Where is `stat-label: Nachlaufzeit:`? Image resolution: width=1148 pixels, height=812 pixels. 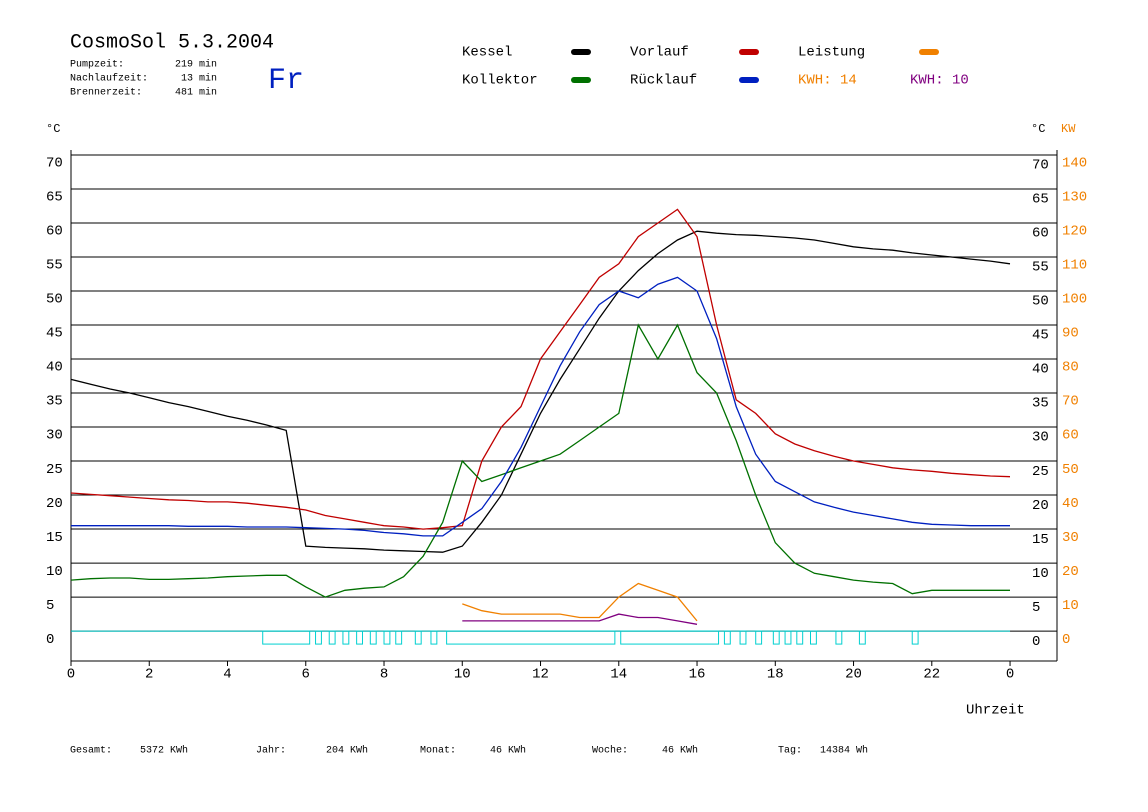 stat-label: Nachlaufzeit: is located at coordinates (109, 79).